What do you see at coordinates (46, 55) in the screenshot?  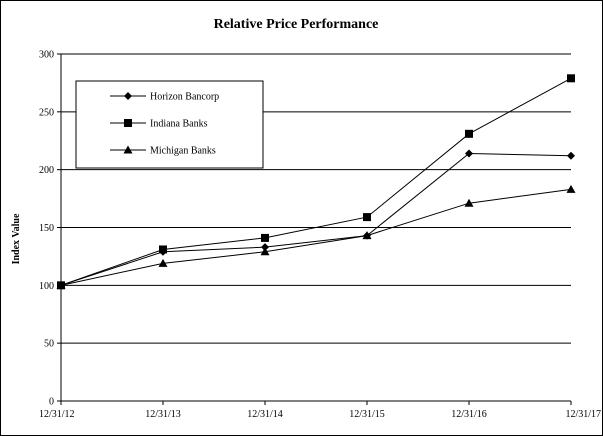 I see `y-tick-label: 300` at bounding box center [46, 55].